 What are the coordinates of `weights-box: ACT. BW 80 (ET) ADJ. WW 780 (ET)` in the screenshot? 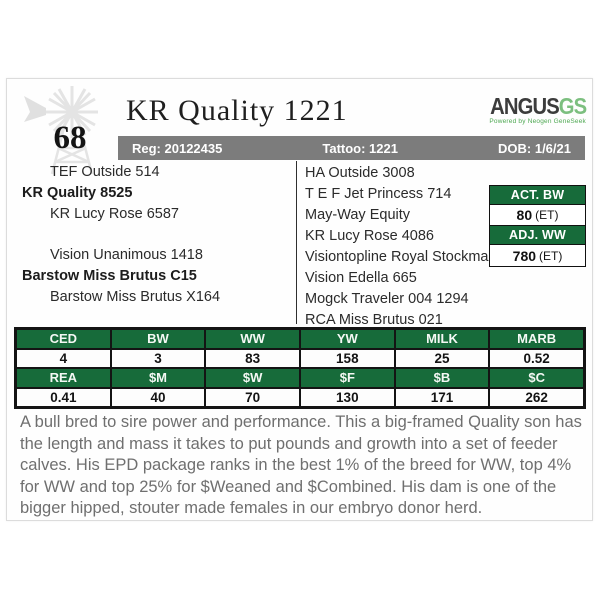 It's located at (537, 226).